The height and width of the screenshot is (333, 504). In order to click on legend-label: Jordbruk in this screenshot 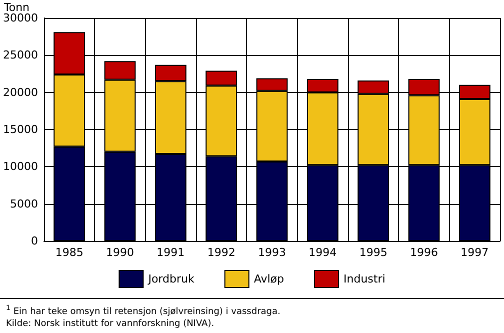, I will do `click(171, 279)`.